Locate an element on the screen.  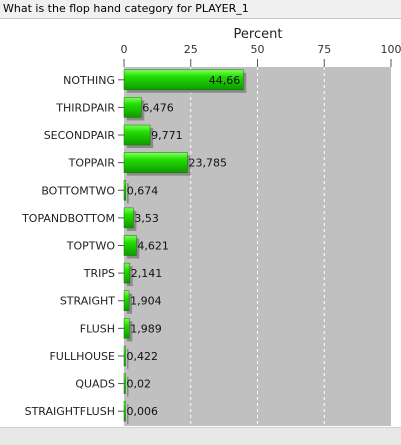
x-tick-label: 100 is located at coordinates (391, 49).